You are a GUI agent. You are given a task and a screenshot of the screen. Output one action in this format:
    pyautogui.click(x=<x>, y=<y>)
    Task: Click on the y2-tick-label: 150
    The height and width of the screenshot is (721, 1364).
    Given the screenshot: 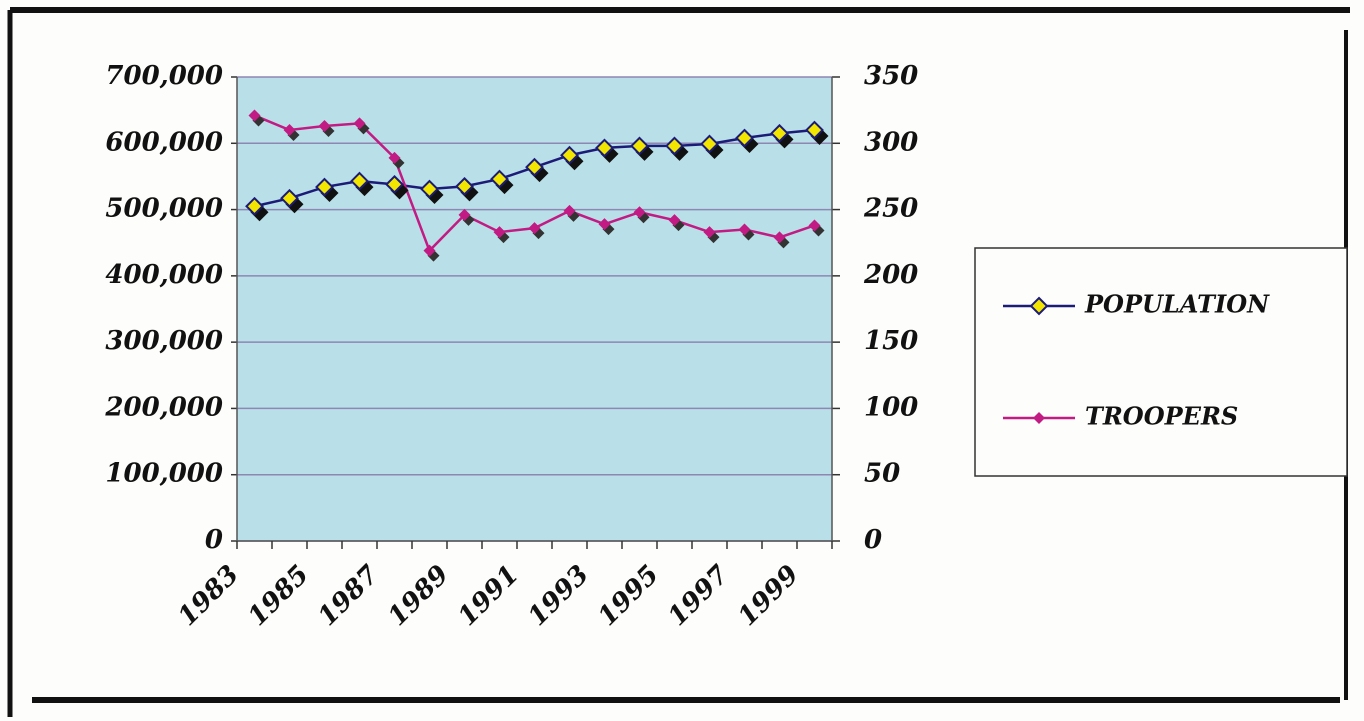 What is the action you would take?
    pyautogui.click(x=891, y=341)
    